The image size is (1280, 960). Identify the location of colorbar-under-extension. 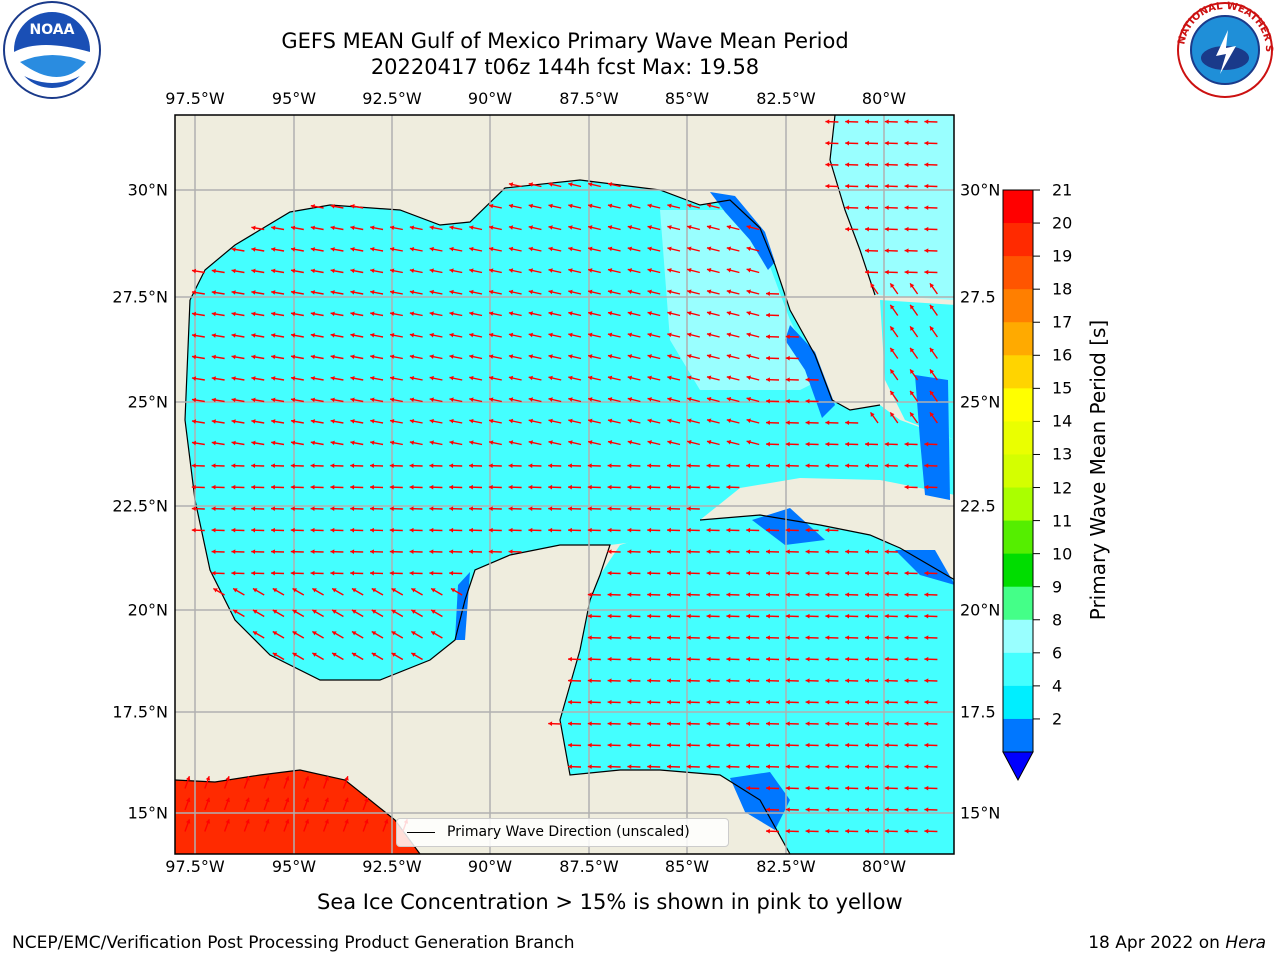
(1018, 766).